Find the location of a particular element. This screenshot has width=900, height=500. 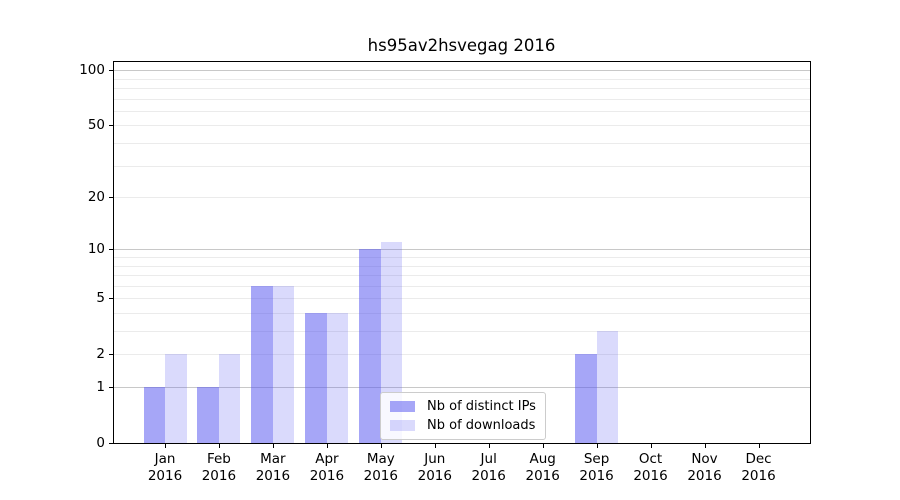

spine-top is located at coordinates (462, 61).